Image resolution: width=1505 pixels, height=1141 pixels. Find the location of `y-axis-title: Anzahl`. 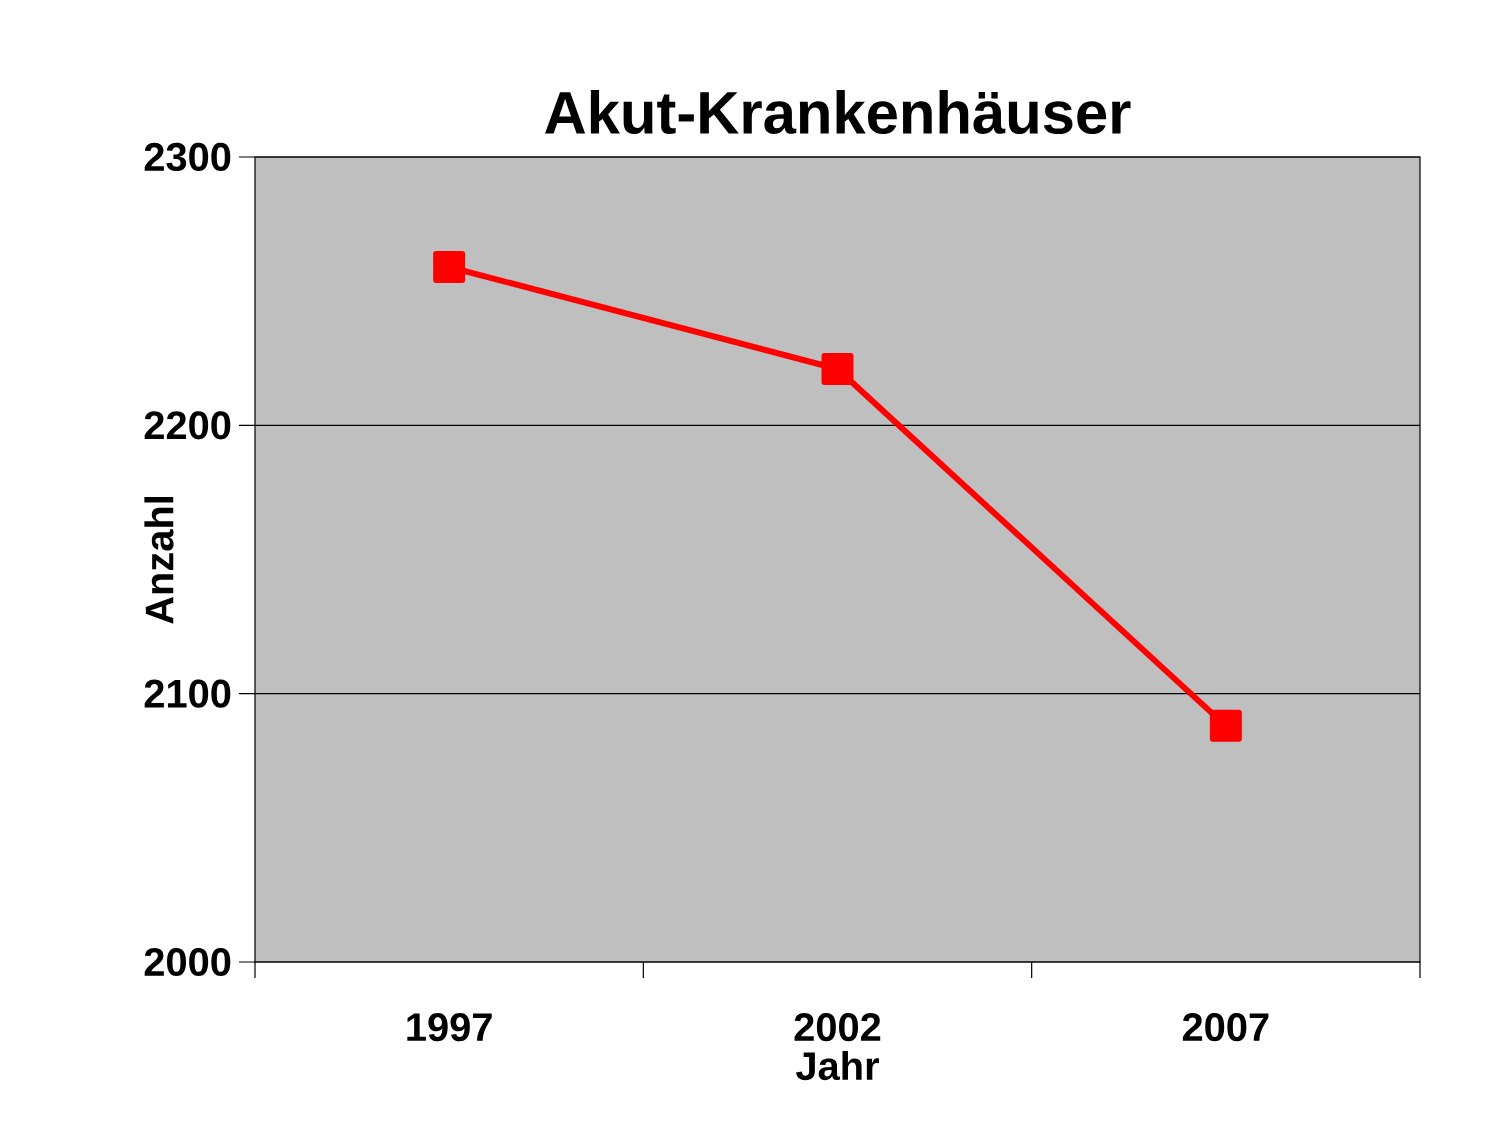

y-axis-title: Anzahl is located at coordinates (159, 560).